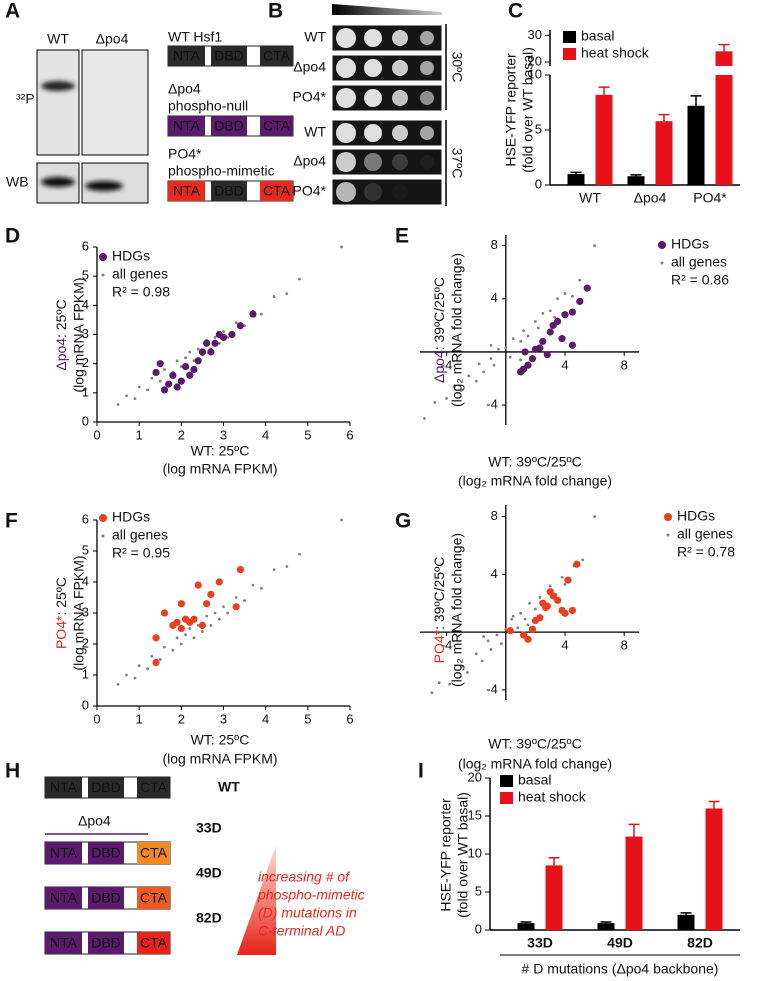 Image resolution: width=758 pixels, height=981 pixels. What do you see at coordinates (141, 553) in the screenshot?
I see `annotation: R² = 0.95` at bounding box center [141, 553].